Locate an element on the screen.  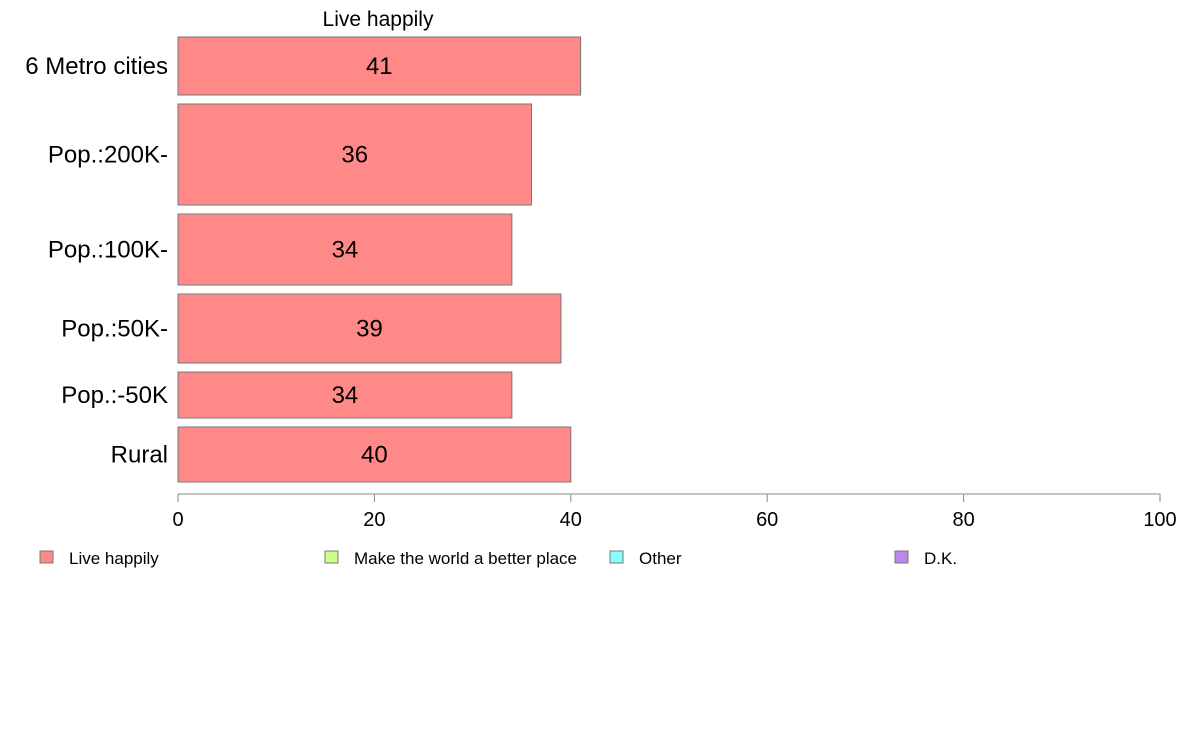
bar-value-label: 41 is located at coordinates (379, 66).